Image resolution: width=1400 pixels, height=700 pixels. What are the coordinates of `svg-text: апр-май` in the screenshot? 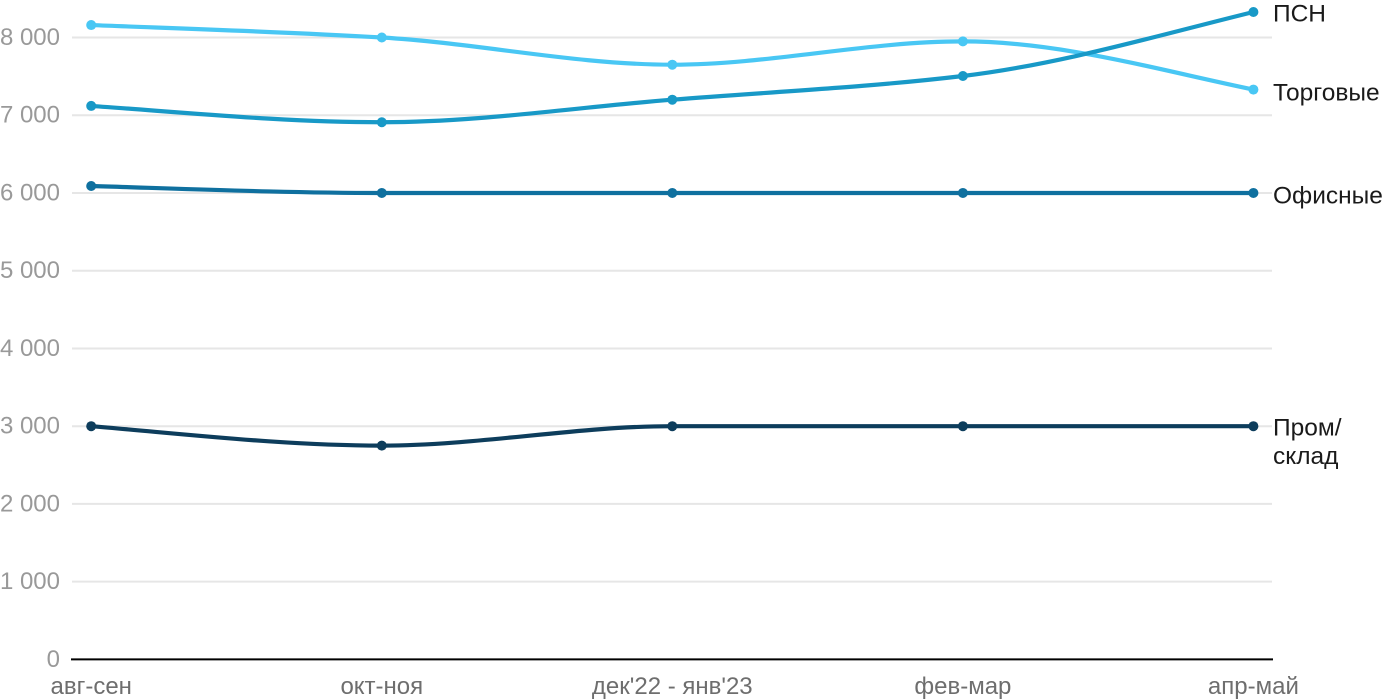 It's located at (1253, 686).